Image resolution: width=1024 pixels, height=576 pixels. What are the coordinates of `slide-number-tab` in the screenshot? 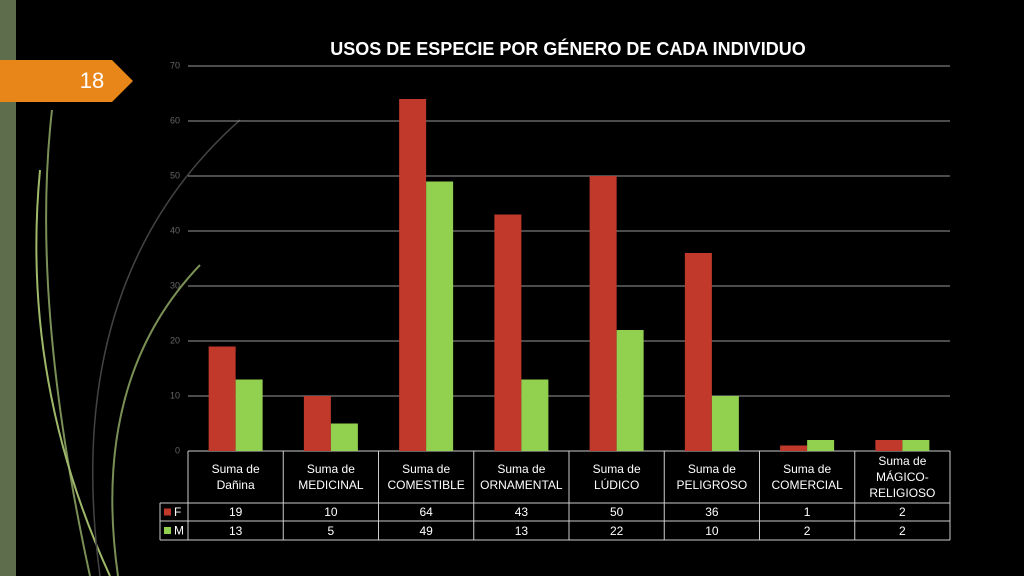 It's located at (66, 81).